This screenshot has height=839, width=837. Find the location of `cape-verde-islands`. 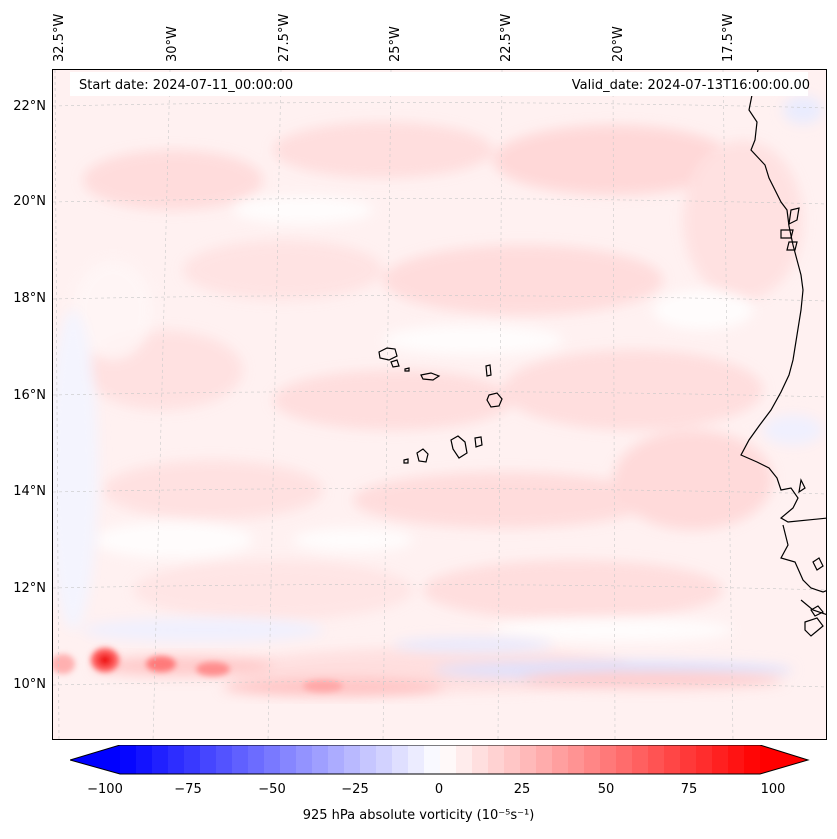

cape-verde-islands is located at coordinates (440, 405).